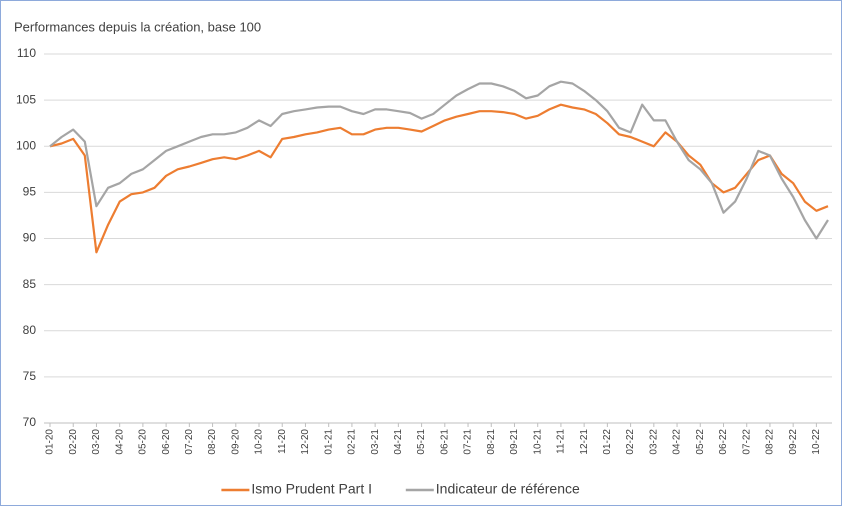 This screenshot has height=506, width=842. What do you see at coordinates (816, 442) in the screenshot?
I see `x-tick-label: 10-22` at bounding box center [816, 442].